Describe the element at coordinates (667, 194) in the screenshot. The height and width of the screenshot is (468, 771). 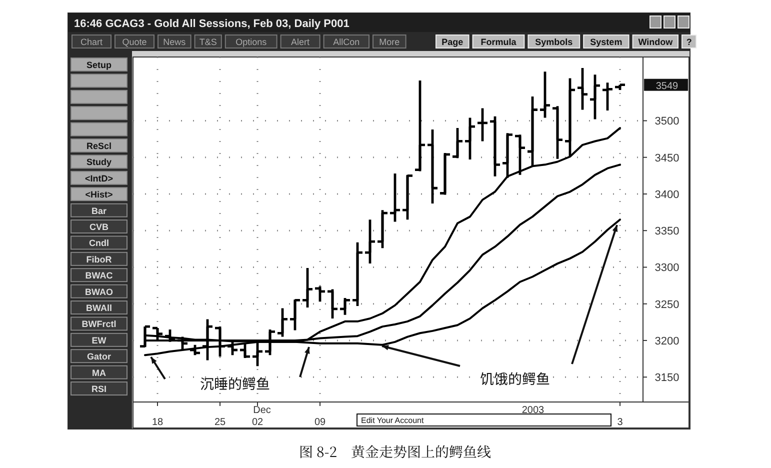
I see `y-tick-label: 3400` at that location.